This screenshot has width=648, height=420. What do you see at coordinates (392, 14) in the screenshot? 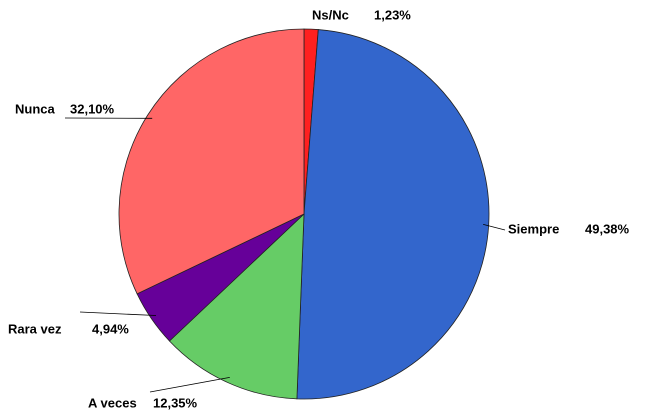
I see `slice-value-label: 1,23%` at bounding box center [392, 14].